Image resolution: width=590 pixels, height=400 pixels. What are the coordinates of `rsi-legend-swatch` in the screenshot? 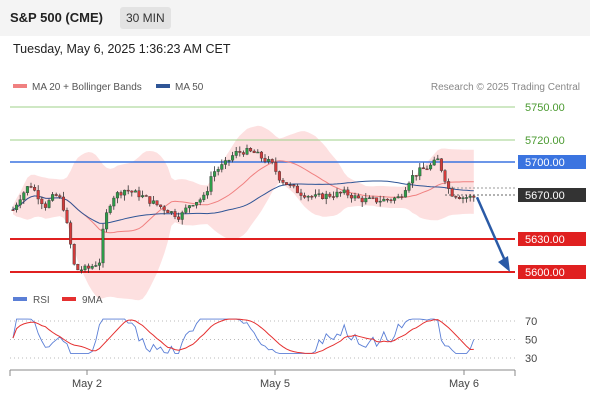 It's located at (20, 299).